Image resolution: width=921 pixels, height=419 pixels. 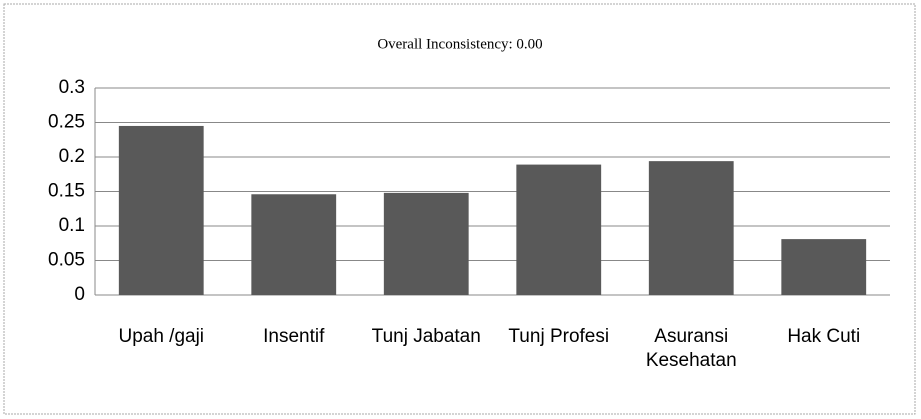 What do you see at coordinates (691, 348) in the screenshot?
I see `x-tick-label: Asuransi Kesehatan` at bounding box center [691, 348].